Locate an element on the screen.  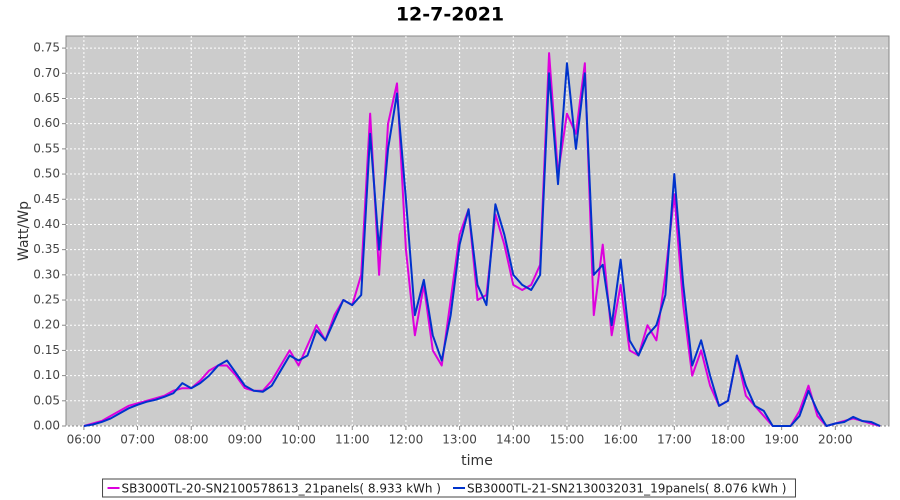
x-tick-label: 11:00 is located at coordinates (352, 440).